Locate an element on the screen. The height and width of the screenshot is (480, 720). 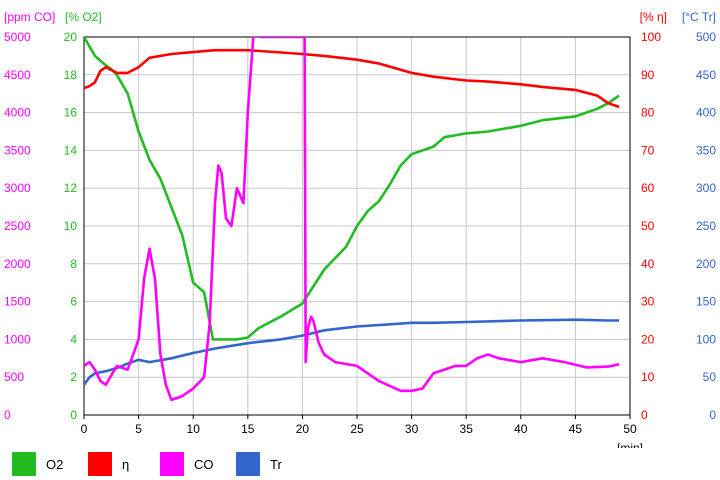
x-tick-label: 30 is located at coordinates (412, 429).